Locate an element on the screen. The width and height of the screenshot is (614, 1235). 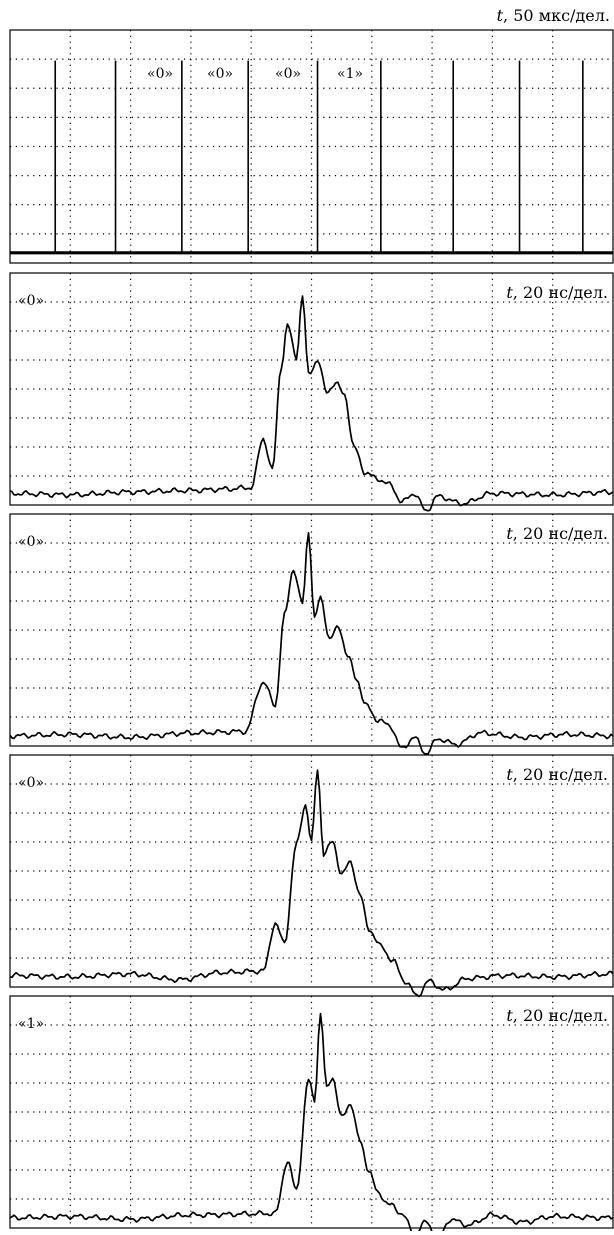
bit-label-3: «0» is located at coordinates (288, 74).